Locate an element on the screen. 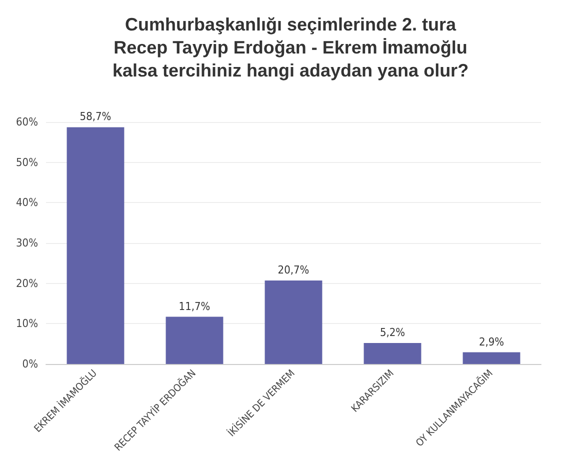 The height and width of the screenshot is (472, 581). data-label: 58,7% is located at coordinates (96, 117).